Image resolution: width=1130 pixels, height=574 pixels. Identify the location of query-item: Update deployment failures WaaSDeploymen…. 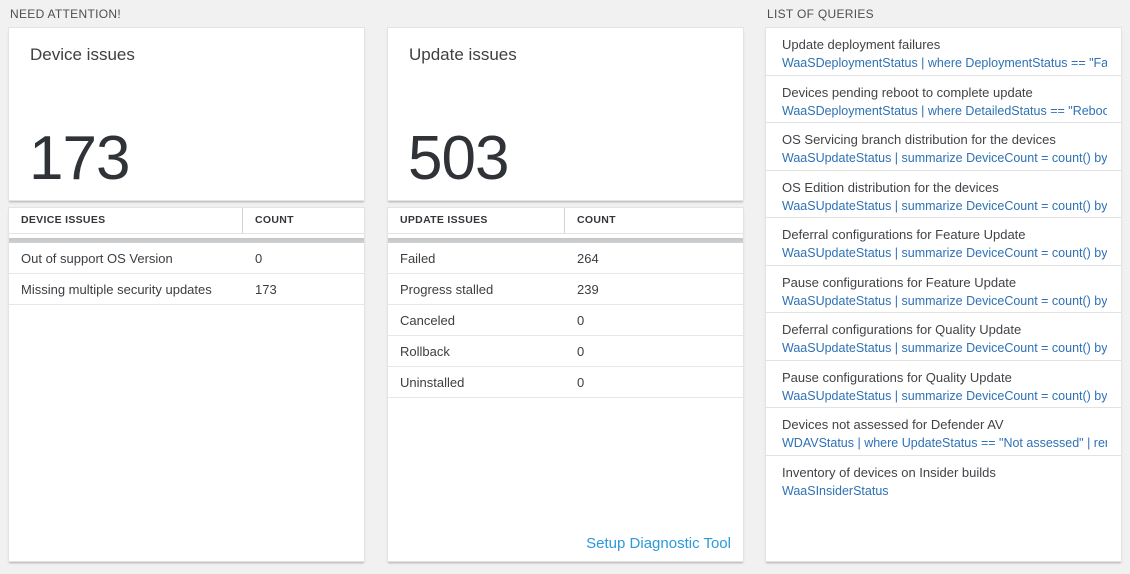
(943, 52).